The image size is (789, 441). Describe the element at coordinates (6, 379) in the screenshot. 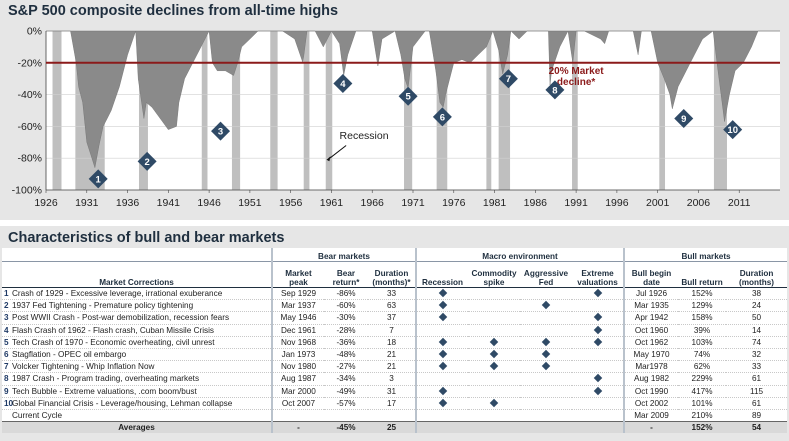

I see `row-number: 8` at that location.